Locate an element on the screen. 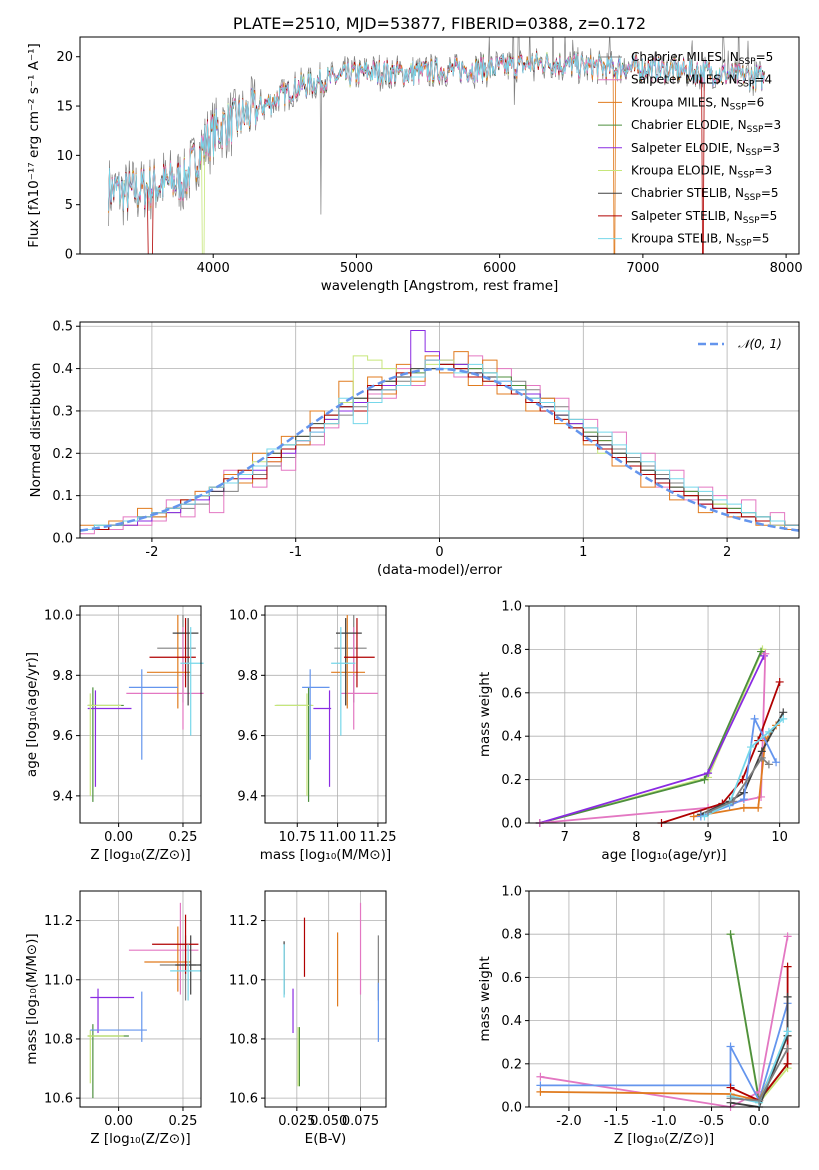 The width and height of the screenshot is (819, 1170). x-tick-label: 4000 is located at coordinates (213, 268).